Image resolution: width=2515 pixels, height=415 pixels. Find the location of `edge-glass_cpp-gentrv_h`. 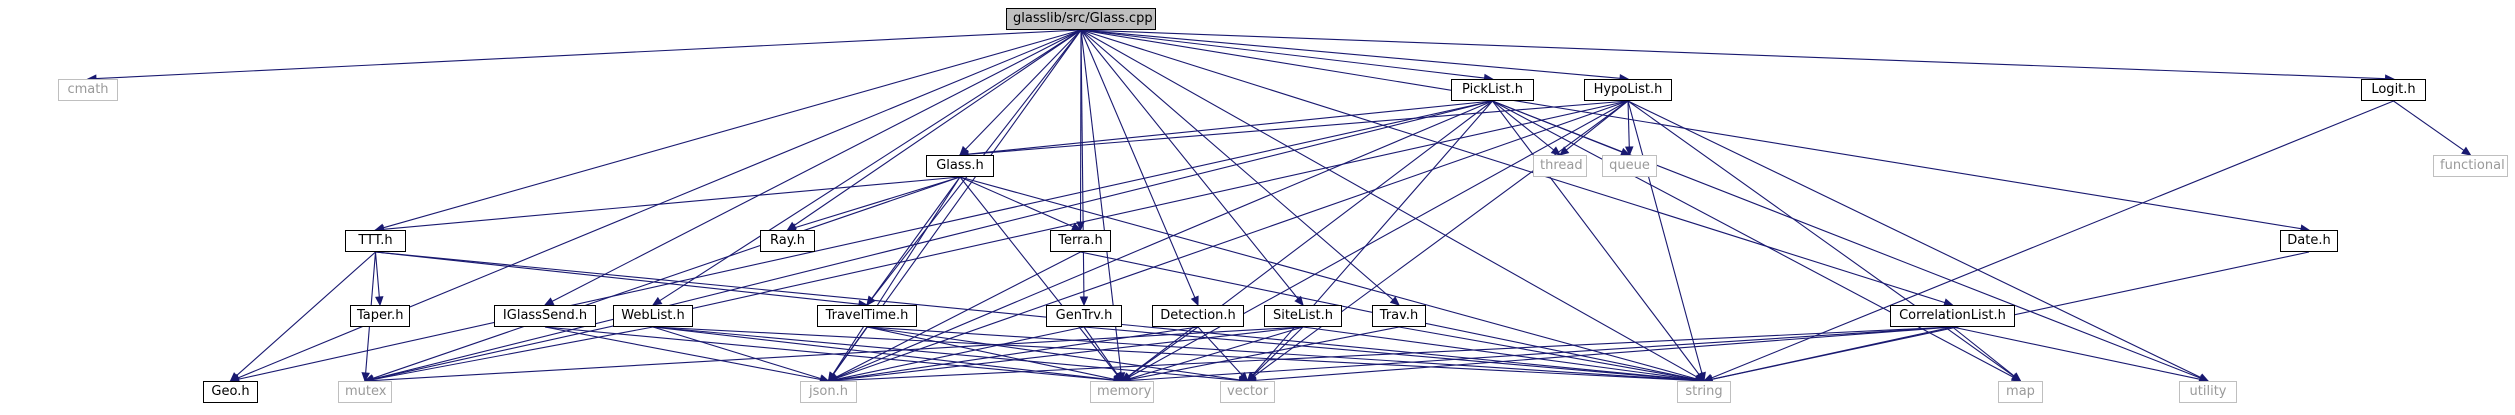

edge-glass_cpp-gentrv_h is located at coordinates (1082, 163).